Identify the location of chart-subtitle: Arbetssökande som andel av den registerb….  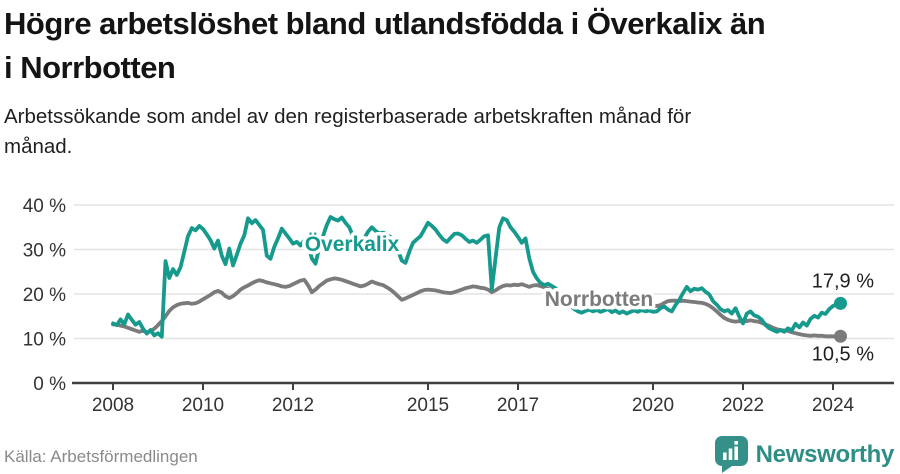
(347, 132).